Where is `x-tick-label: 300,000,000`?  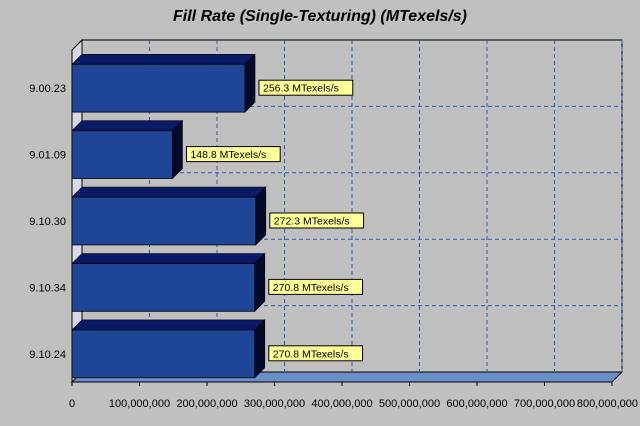 x-tick-label: 300,000,000 is located at coordinates (274, 404).